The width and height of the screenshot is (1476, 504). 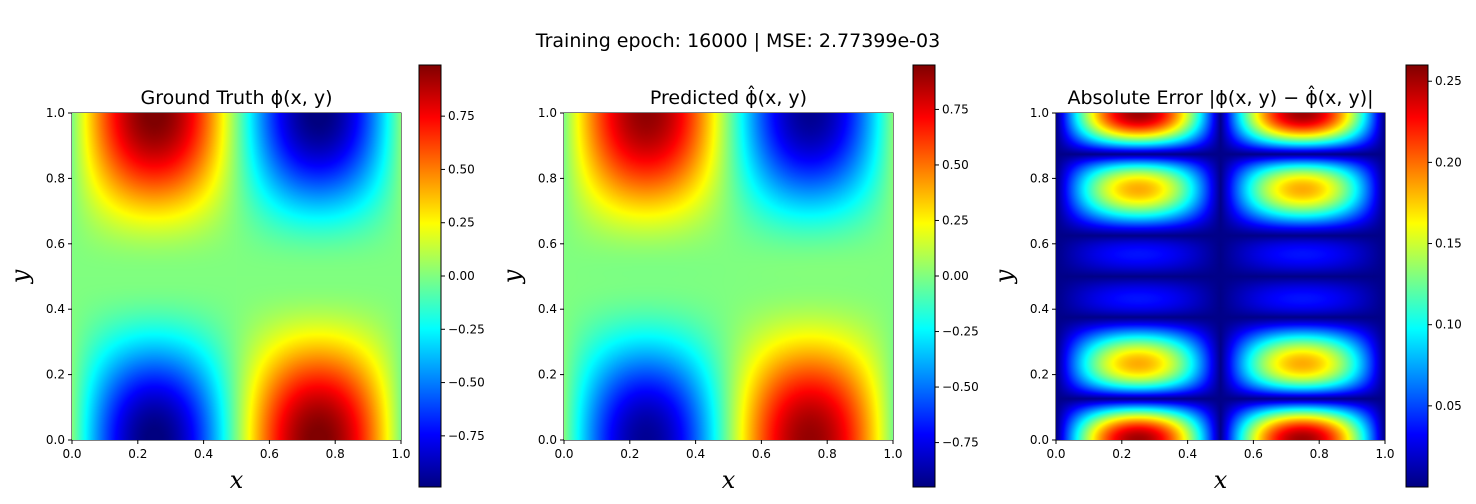 What do you see at coordinates (1220, 97) in the screenshot?
I see `panel-title-3: Absolute Error |ϕ(x, y) − ϕ̂(x, y)|` at bounding box center [1220, 97].